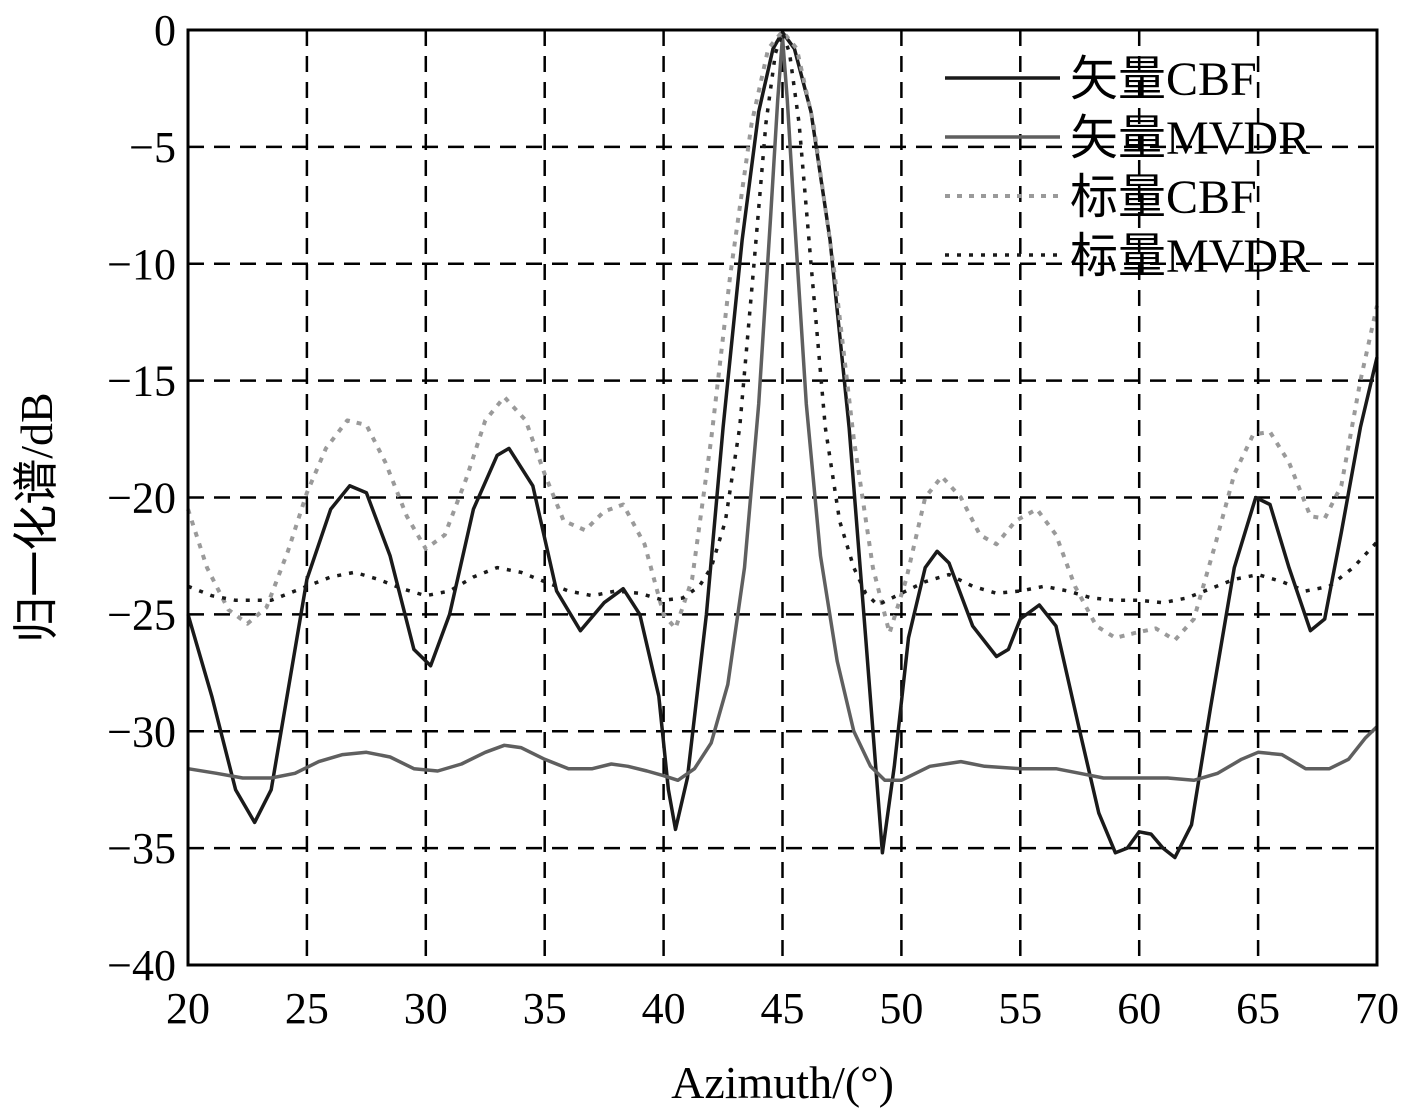  I want to click on y-tick-label: −20, so click(141, 498).